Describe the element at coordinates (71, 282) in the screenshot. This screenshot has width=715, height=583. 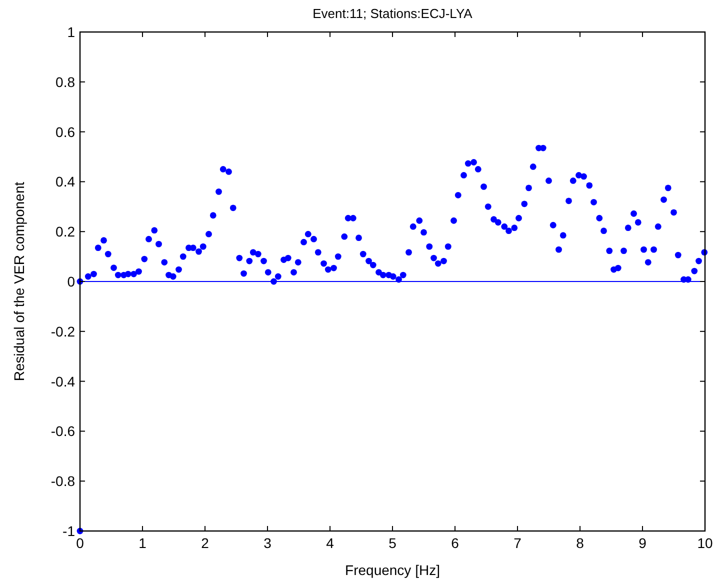
I see `y-tick-label: 0` at that location.